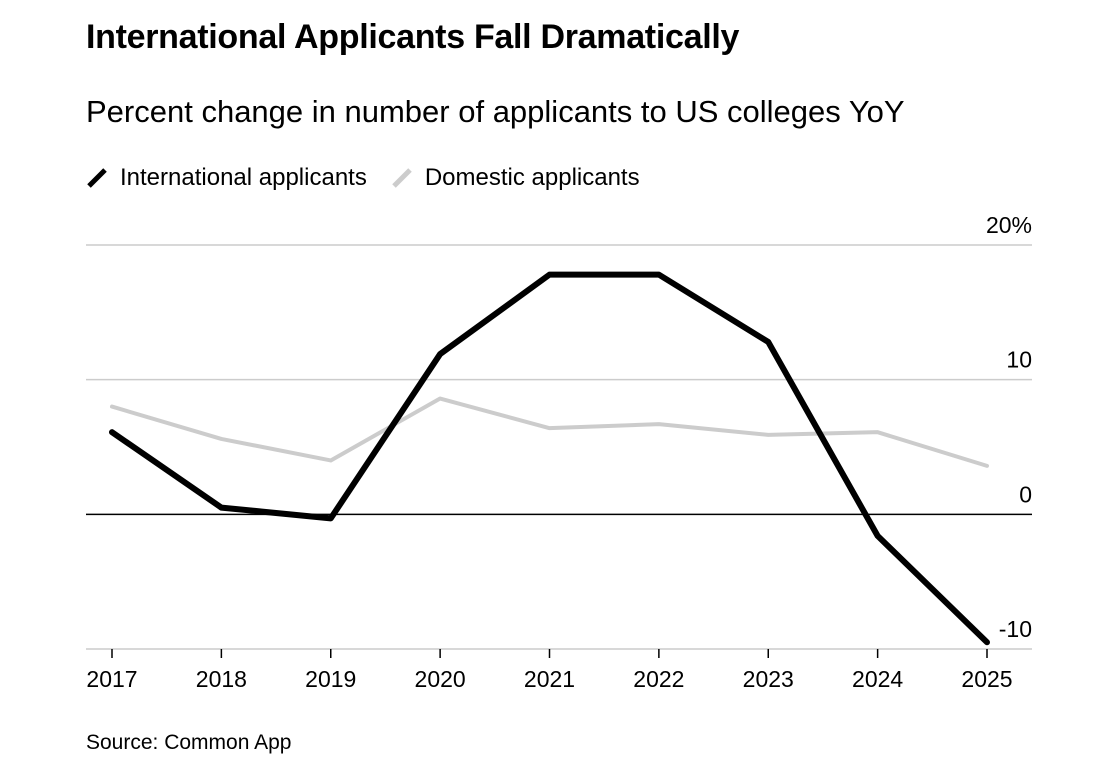 The width and height of the screenshot is (1106, 782). What do you see at coordinates (549, 432) in the screenshot?
I see `series-line-domestic` at bounding box center [549, 432].